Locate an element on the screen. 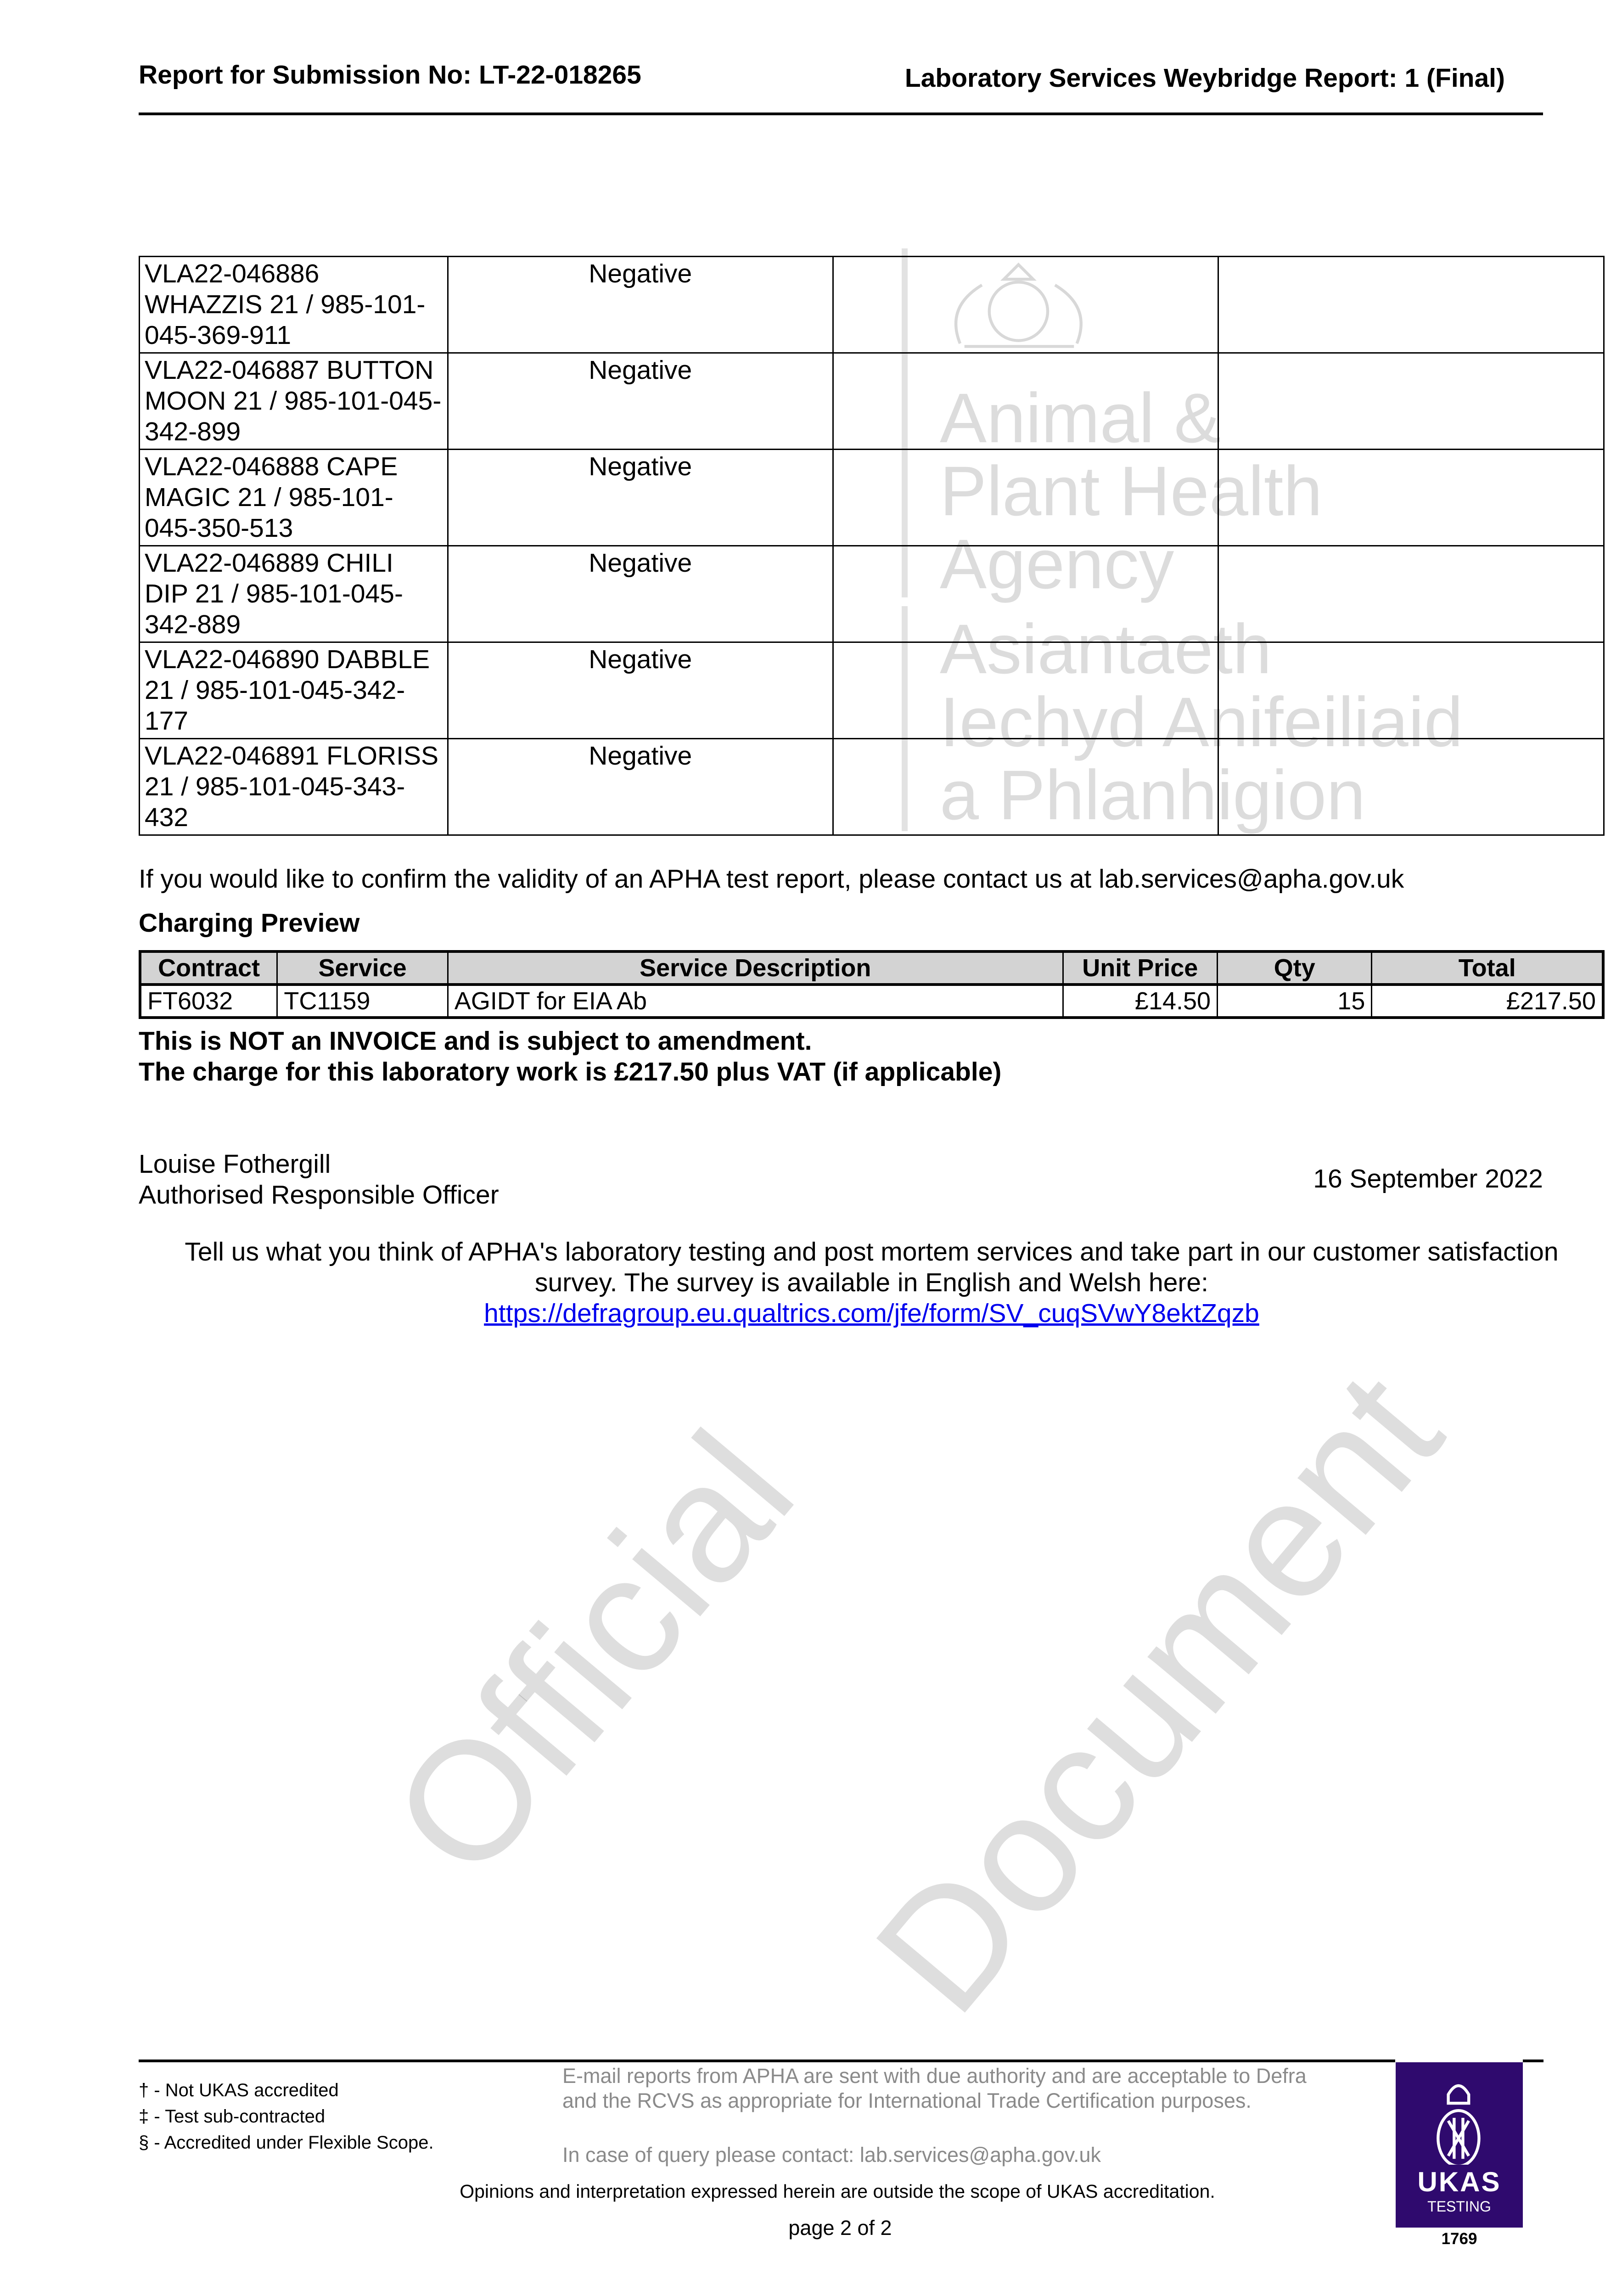  col-contract: Contract is located at coordinates (208, 968).